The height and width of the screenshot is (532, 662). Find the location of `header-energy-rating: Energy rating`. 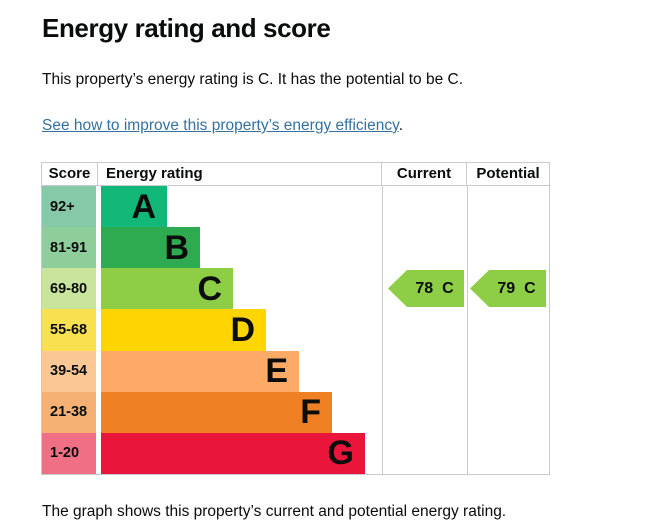

header-energy-rating: Energy rating is located at coordinates (240, 174).